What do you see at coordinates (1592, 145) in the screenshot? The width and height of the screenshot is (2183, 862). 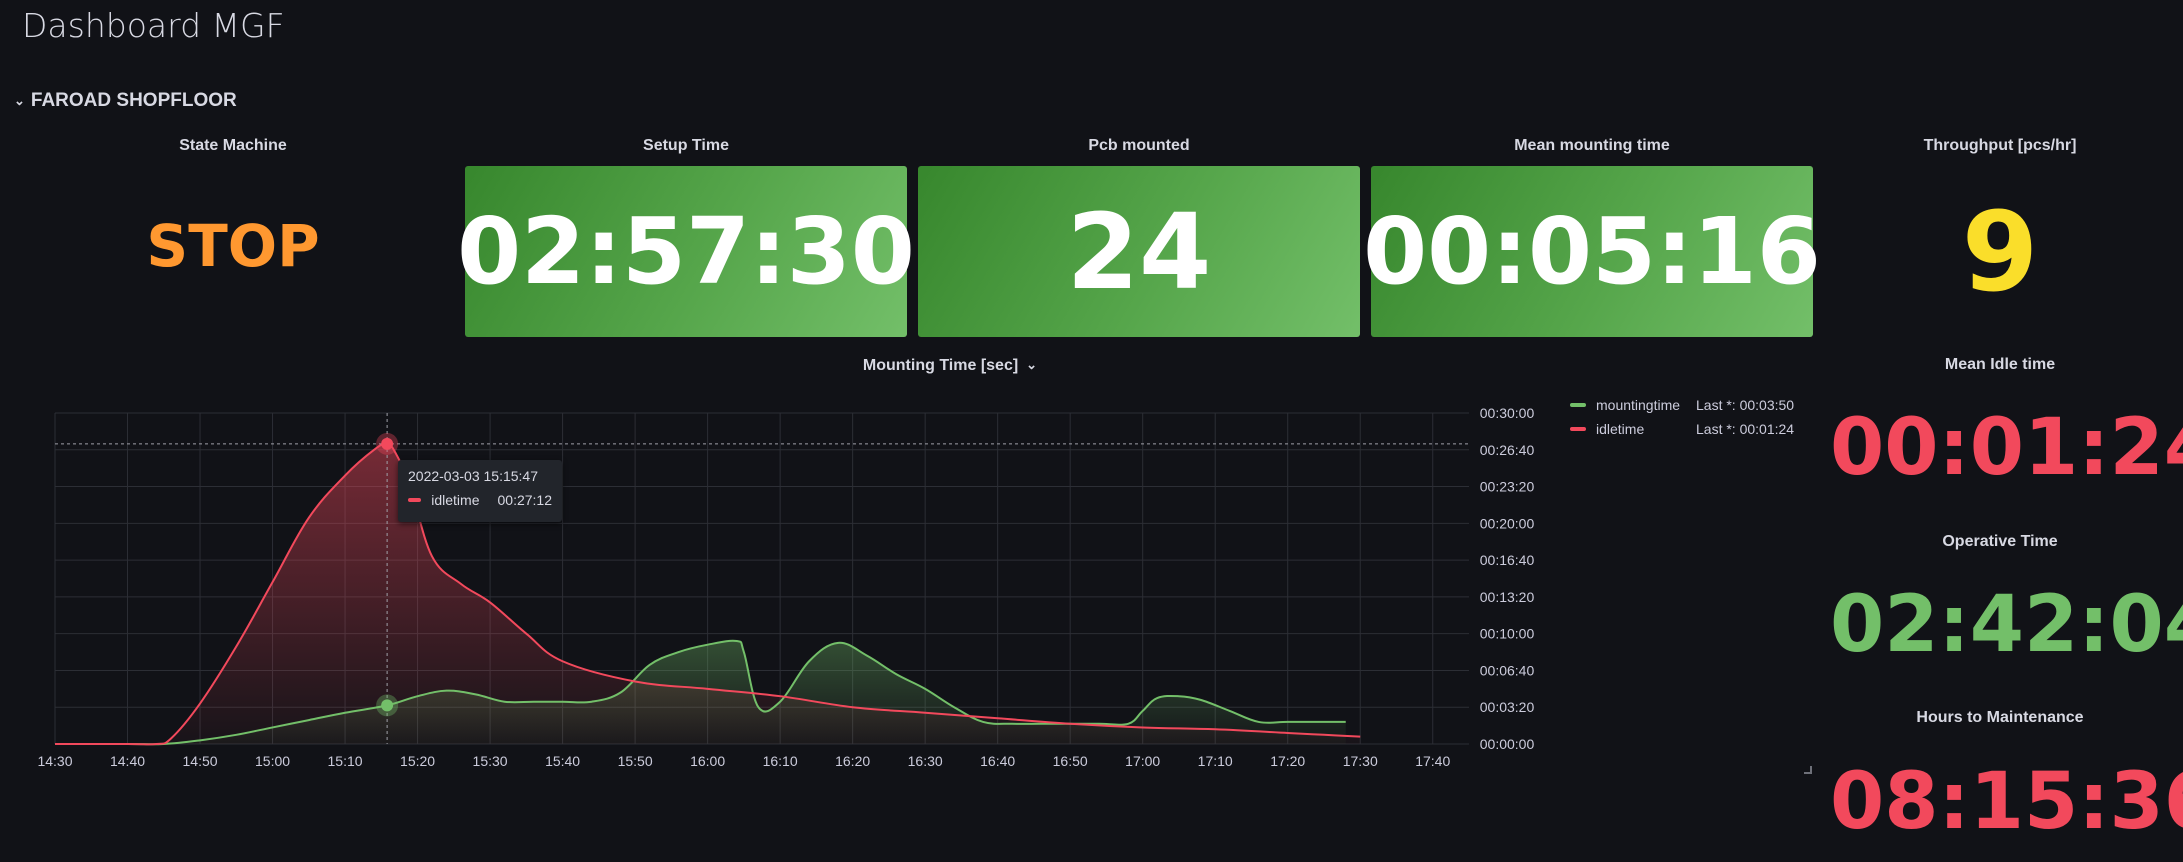 I see `panel-title-mean-mounting-time: Mean mounting time` at bounding box center [1592, 145].